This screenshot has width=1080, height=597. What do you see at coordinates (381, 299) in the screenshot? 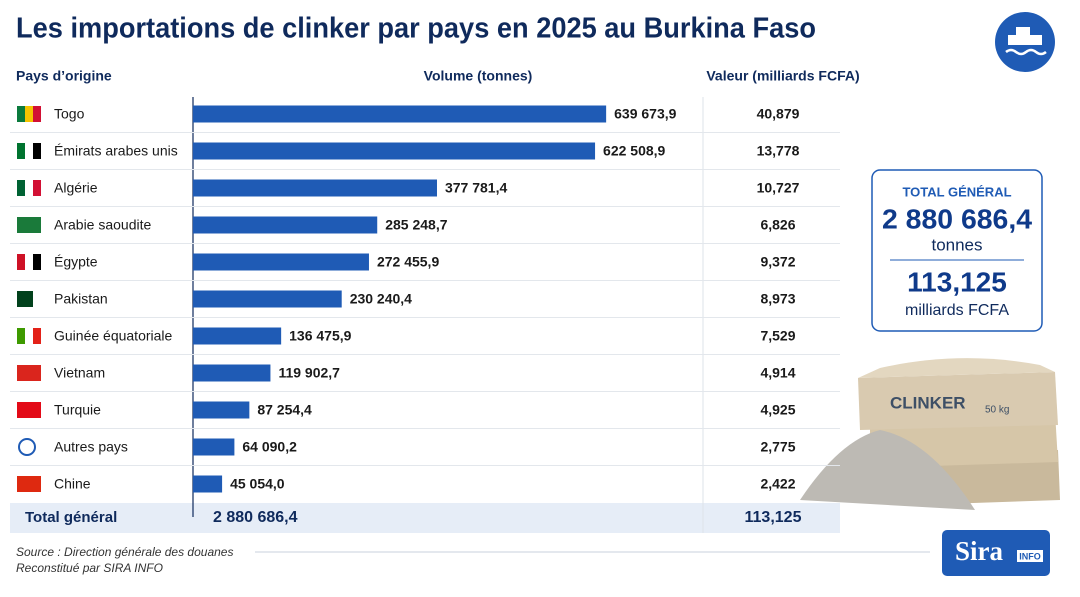
I see `data-label: 230 240,4` at bounding box center [381, 299].